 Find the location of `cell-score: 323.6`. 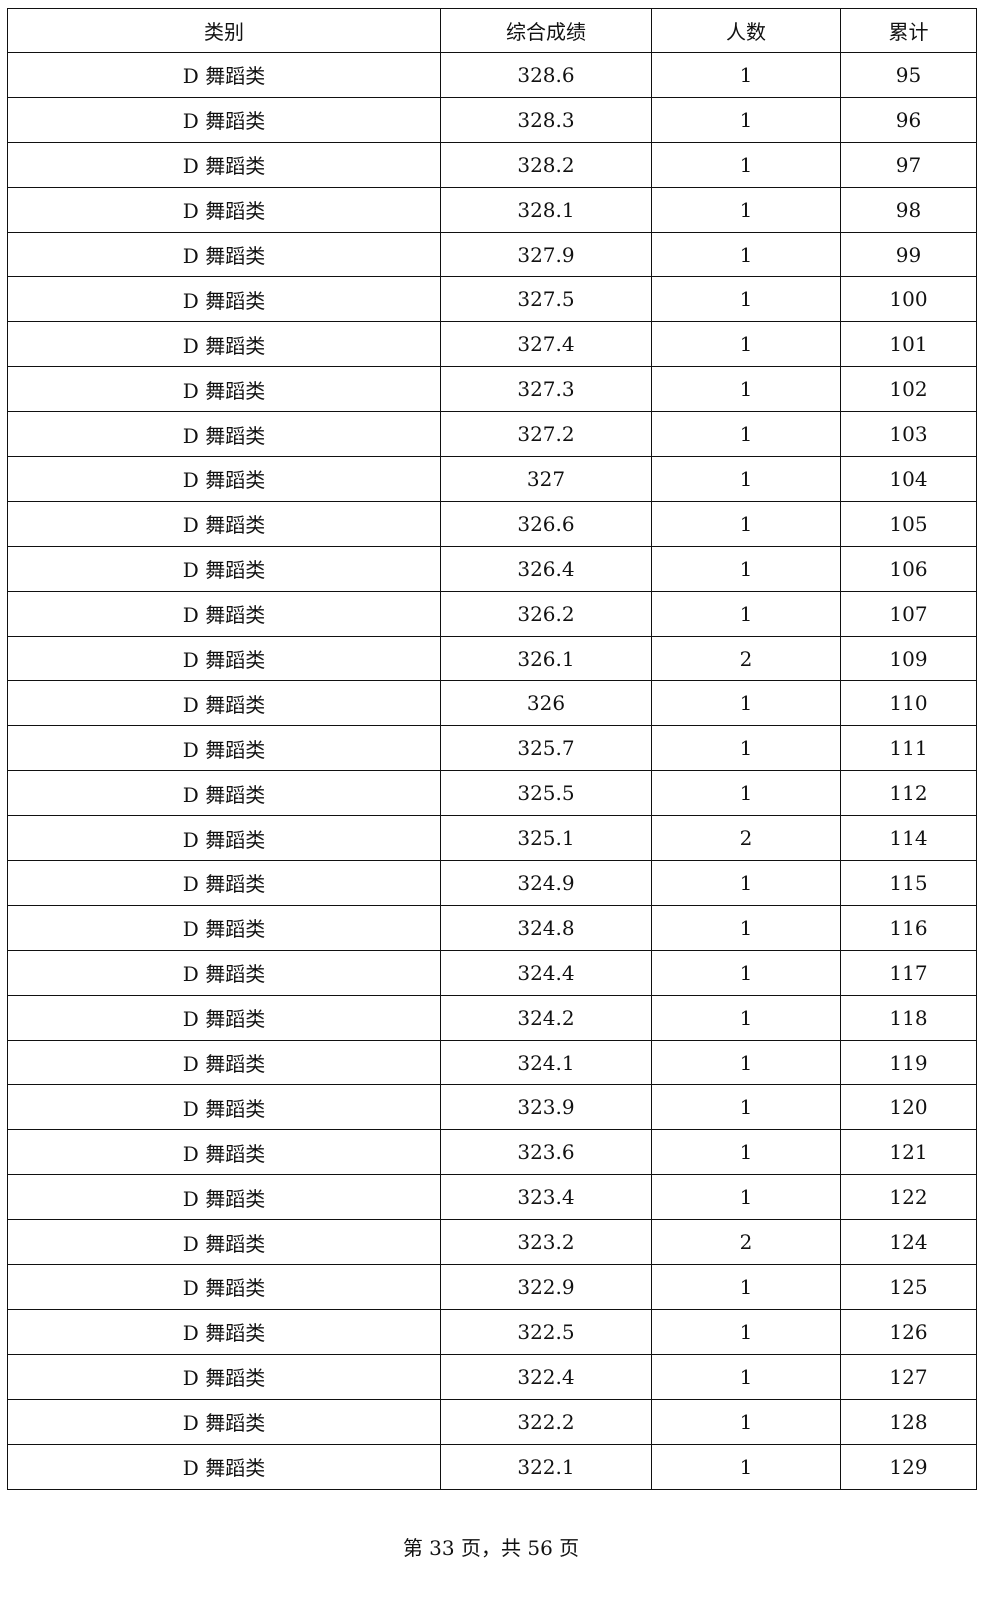

cell-score: 323.6 is located at coordinates (546, 1152).